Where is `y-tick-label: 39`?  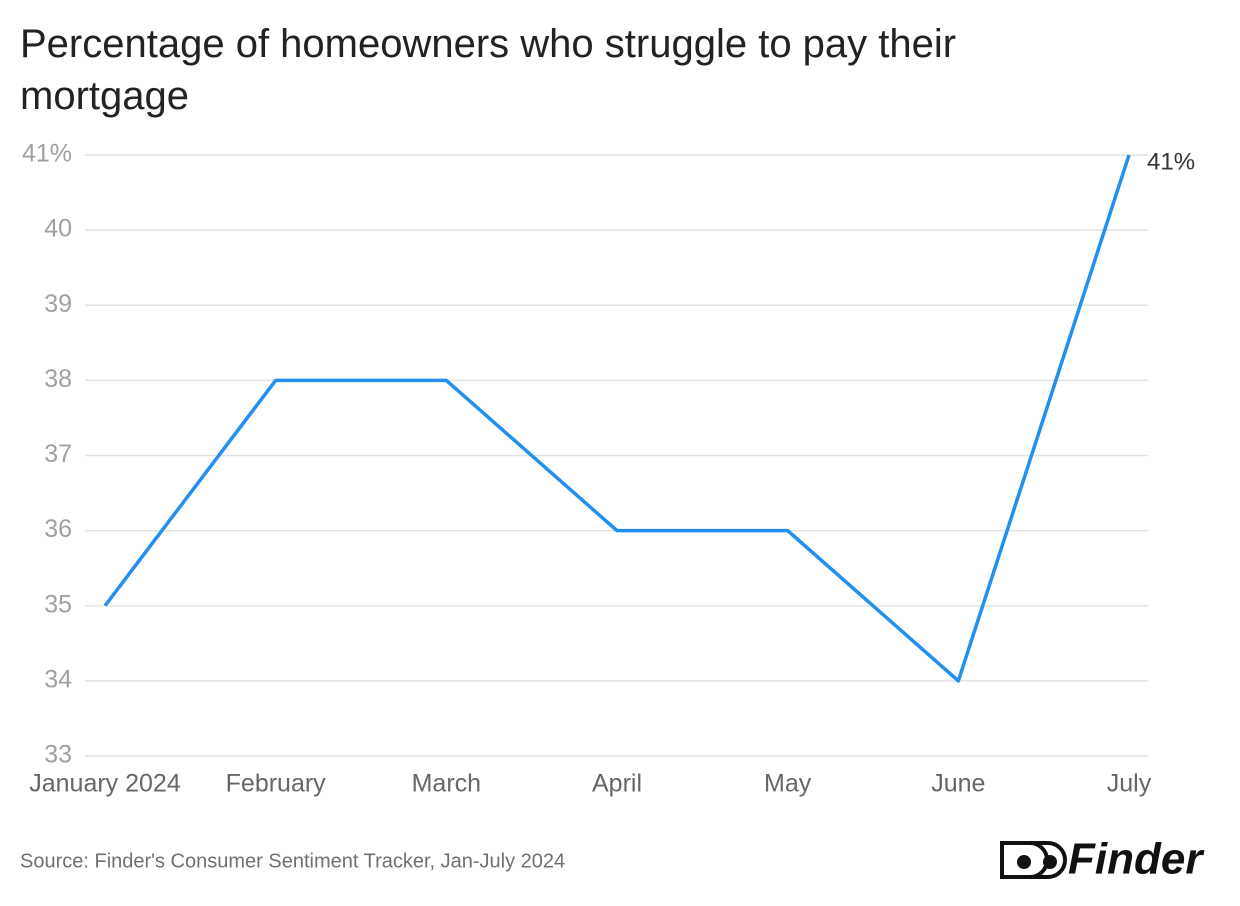 y-tick-label: 39 is located at coordinates (58, 304).